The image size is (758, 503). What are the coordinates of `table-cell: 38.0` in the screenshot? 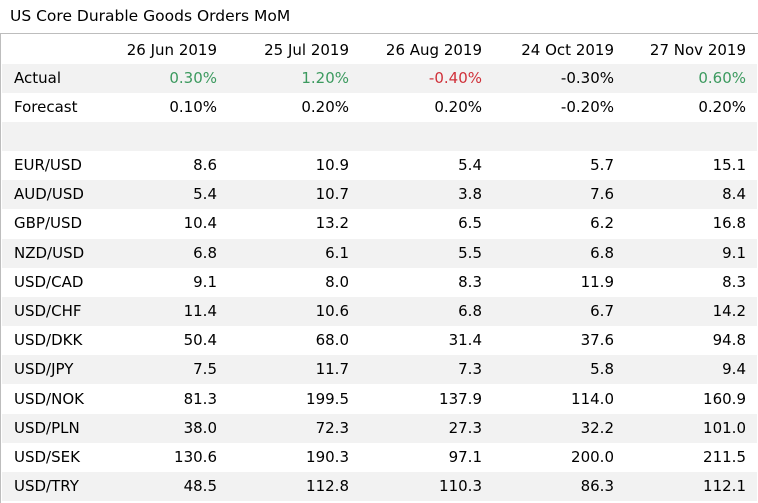 It's located at (200, 427).